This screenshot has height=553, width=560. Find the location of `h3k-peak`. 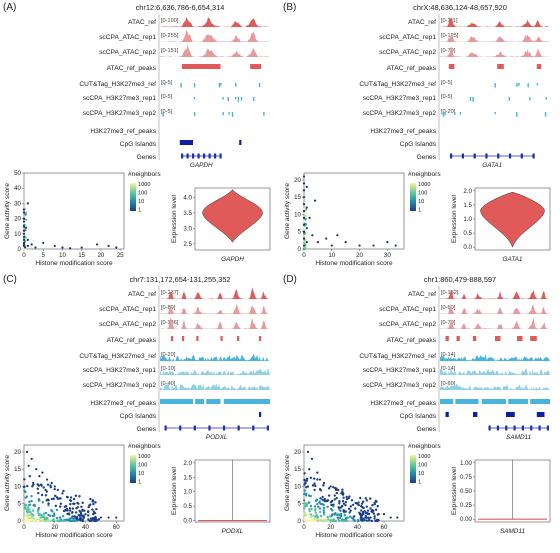

h3k-peak is located at coordinates (246, 401).